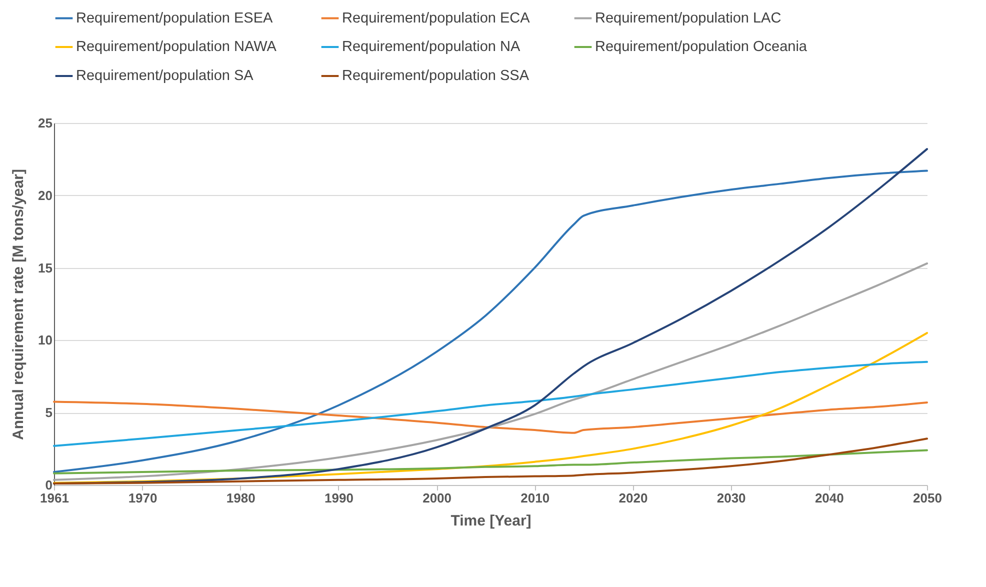 The image size is (986, 587). What do you see at coordinates (731, 498) in the screenshot?
I see `x-tick-label: 2030` at bounding box center [731, 498].